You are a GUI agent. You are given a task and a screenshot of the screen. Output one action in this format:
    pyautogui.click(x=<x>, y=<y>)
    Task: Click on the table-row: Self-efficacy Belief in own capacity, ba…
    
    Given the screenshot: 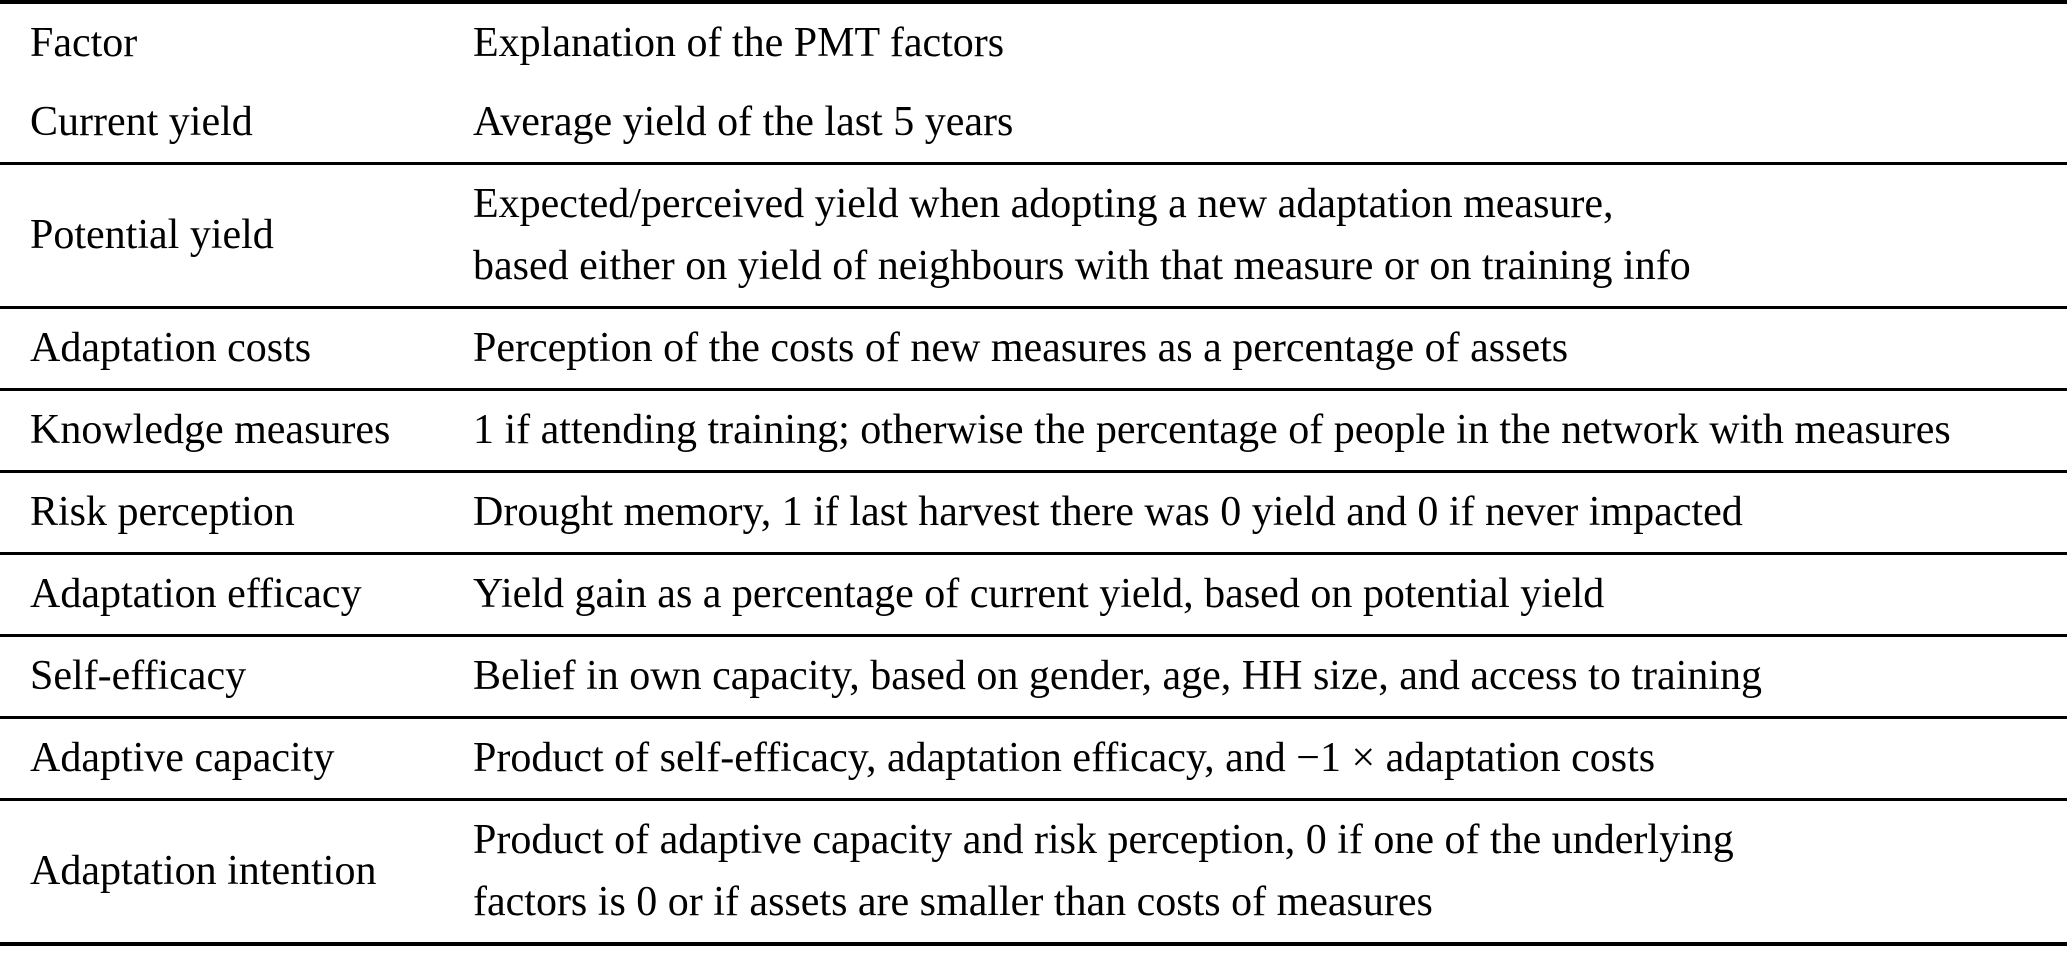 What is the action you would take?
    pyautogui.click(x=1033, y=677)
    